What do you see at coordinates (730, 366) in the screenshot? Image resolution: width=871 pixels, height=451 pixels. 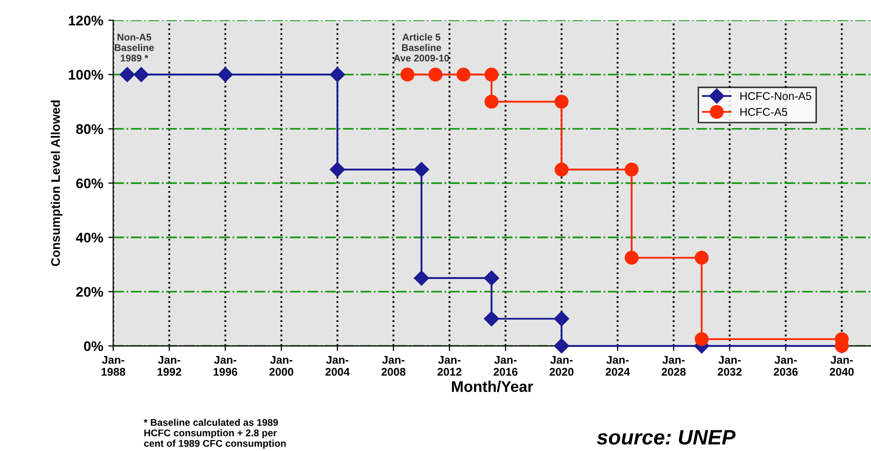 I see `x-tick-label: Jan- 2032` at bounding box center [730, 366].